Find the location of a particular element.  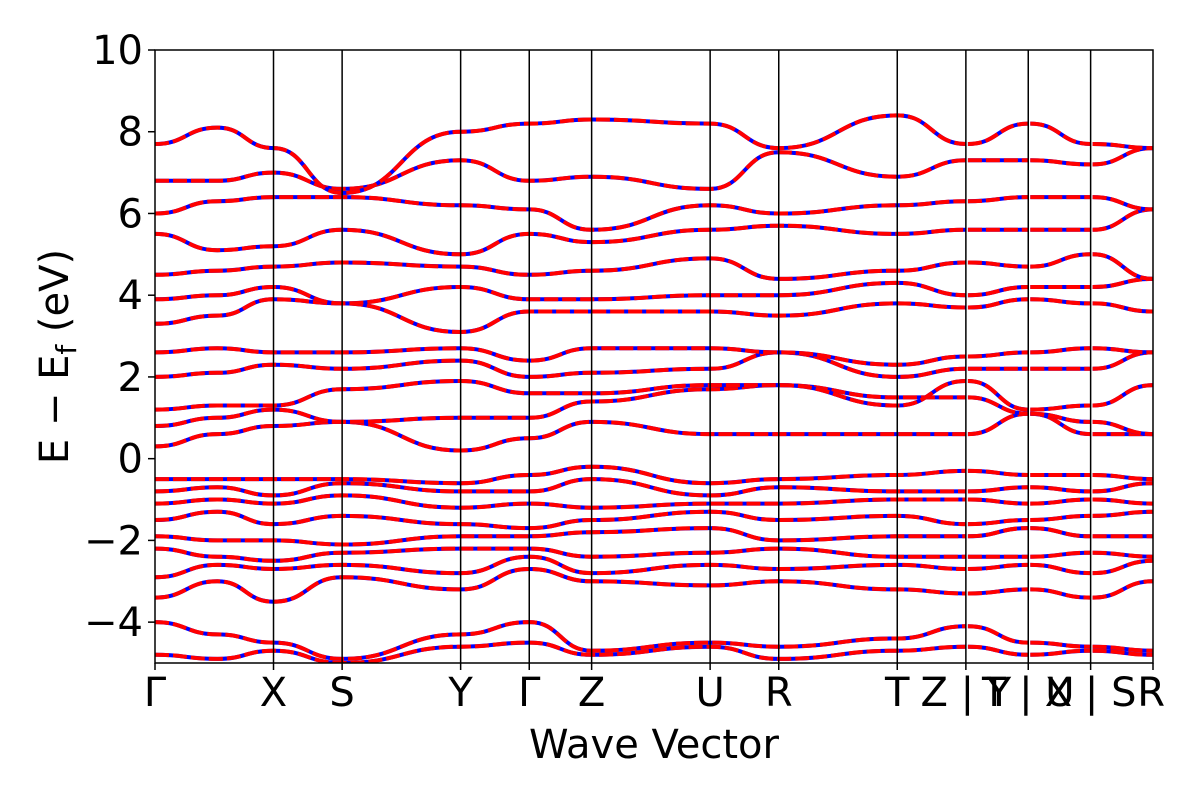

band-17-segment-3-underlay is located at coordinates (1122, 266).